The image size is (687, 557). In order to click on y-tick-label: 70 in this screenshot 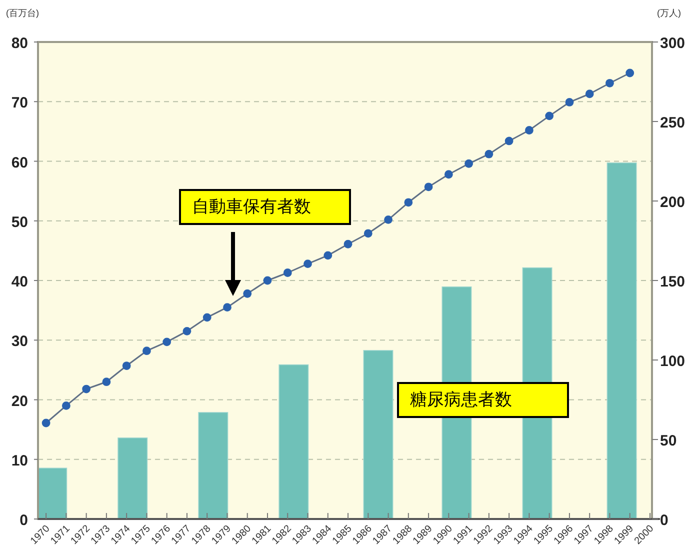, I will do `click(19, 103)`.